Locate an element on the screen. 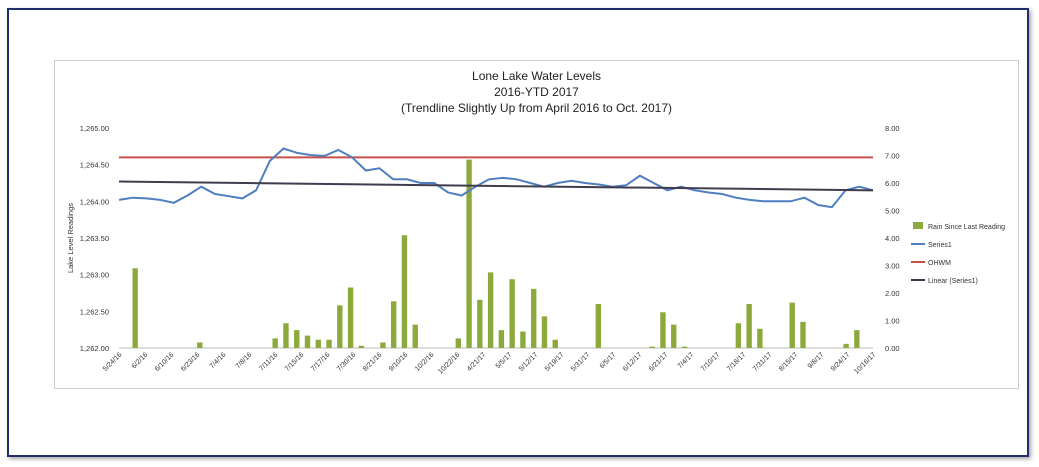 The width and height of the screenshot is (1039, 467). y-left-tick-label: 1,264.50 is located at coordinates (94, 165).